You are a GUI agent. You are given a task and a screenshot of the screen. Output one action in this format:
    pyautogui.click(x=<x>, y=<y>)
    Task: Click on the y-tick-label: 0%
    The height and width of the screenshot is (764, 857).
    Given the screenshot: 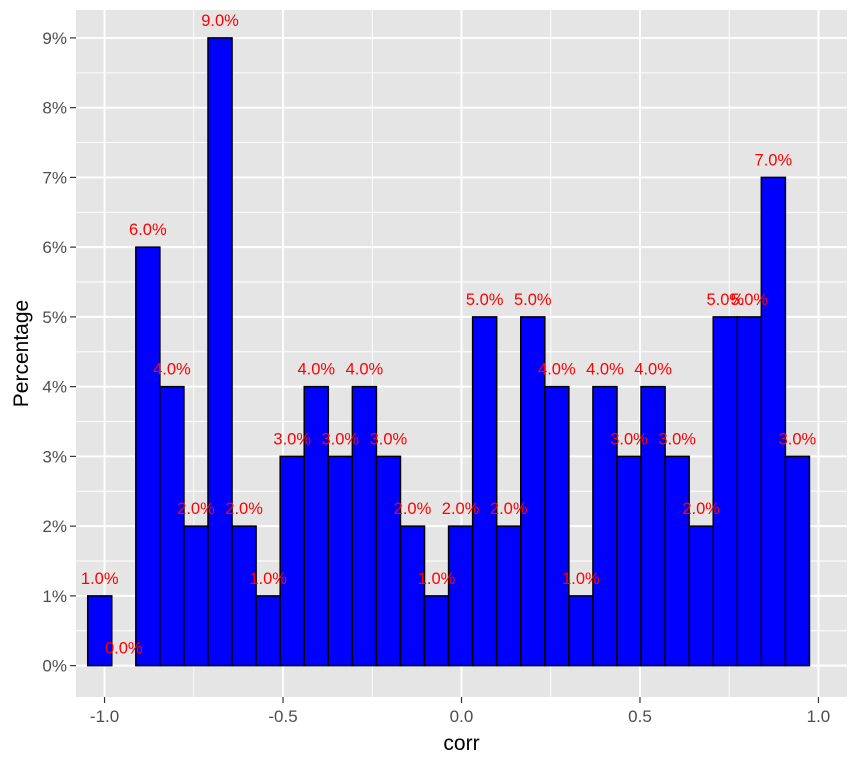 What is the action you would take?
    pyautogui.click(x=54, y=666)
    